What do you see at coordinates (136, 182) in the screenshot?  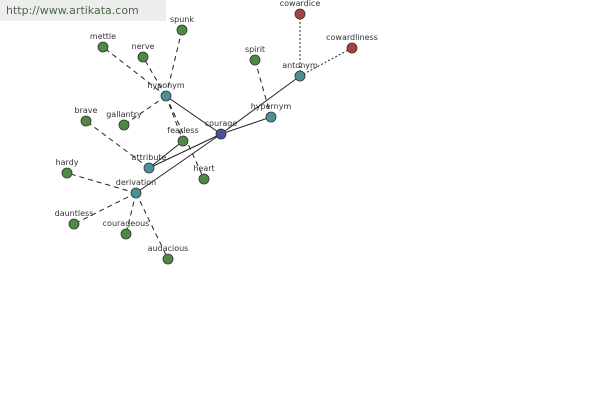 I see `node-label: derivation` at bounding box center [136, 182].